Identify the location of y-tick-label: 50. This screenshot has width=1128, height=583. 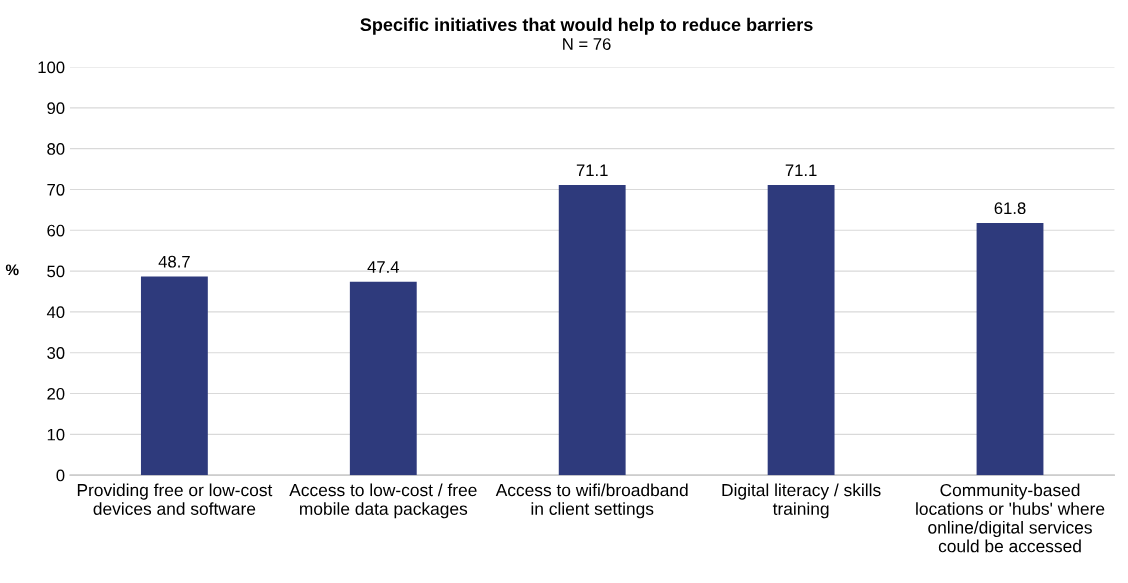
(56, 271).